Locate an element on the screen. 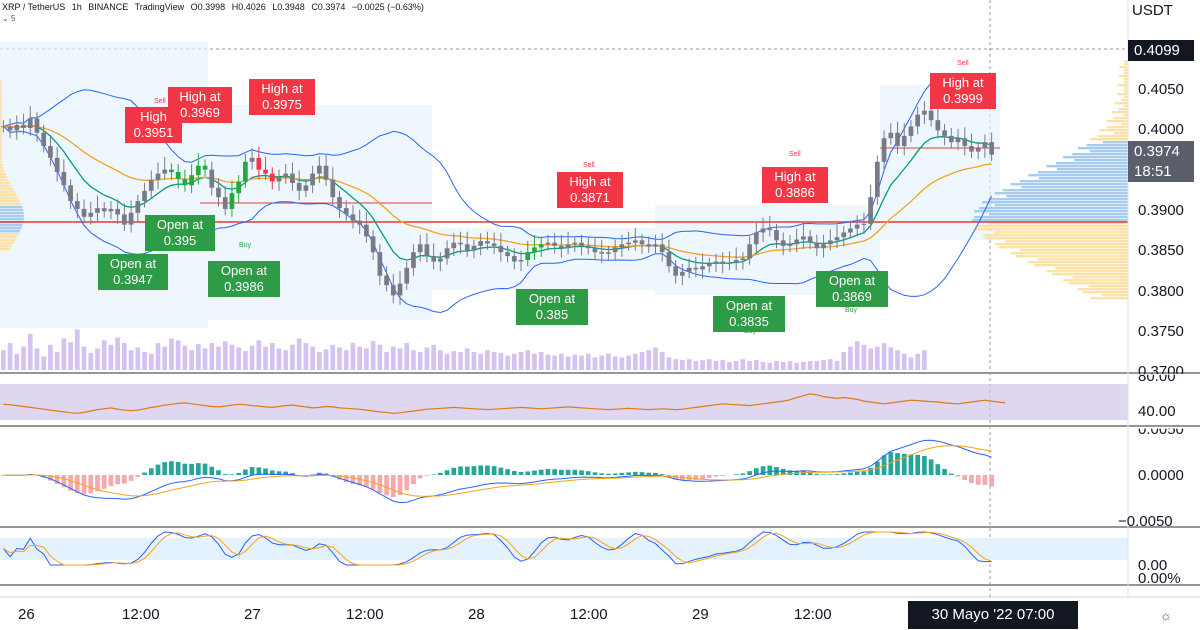 The height and width of the screenshot is (630, 1200). time-tick: 29 is located at coordinates (700, 614).